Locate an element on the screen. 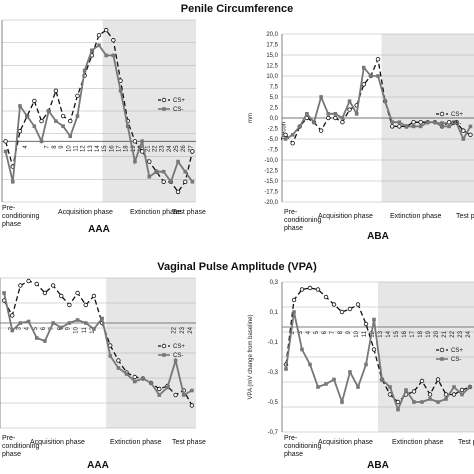 The height and width of the screenshot is (474, 474). y-tick-label: -5,0 is located at coordinates (273, 140).